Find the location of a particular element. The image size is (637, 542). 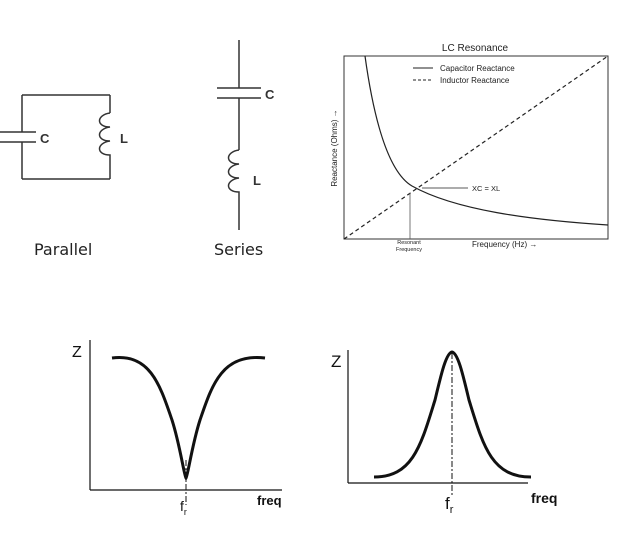

peak-x-label: freq is located at coordinates (544, 498).